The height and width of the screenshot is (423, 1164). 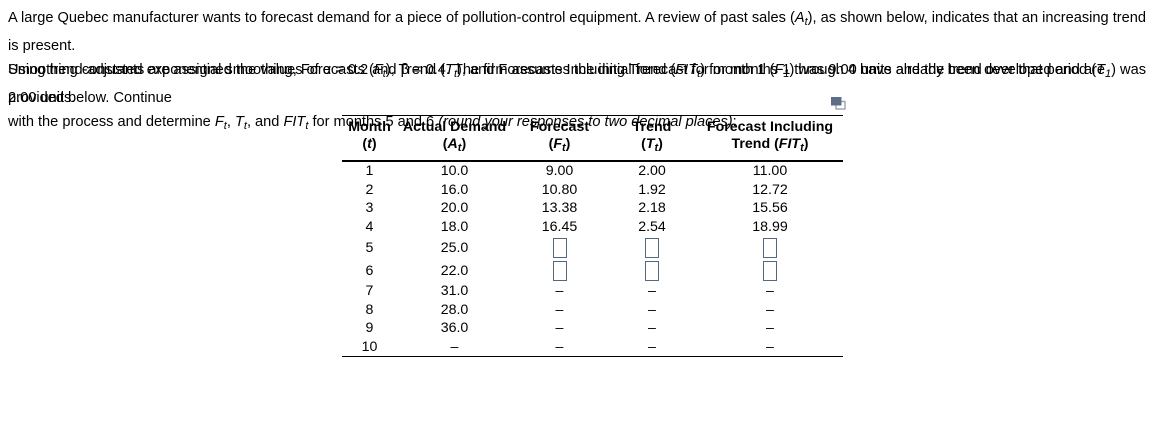 What do you see at coordinates (652, 171) in the screenshot?
I see `cell-trend: 2.00` at bounding box center [652, 171].